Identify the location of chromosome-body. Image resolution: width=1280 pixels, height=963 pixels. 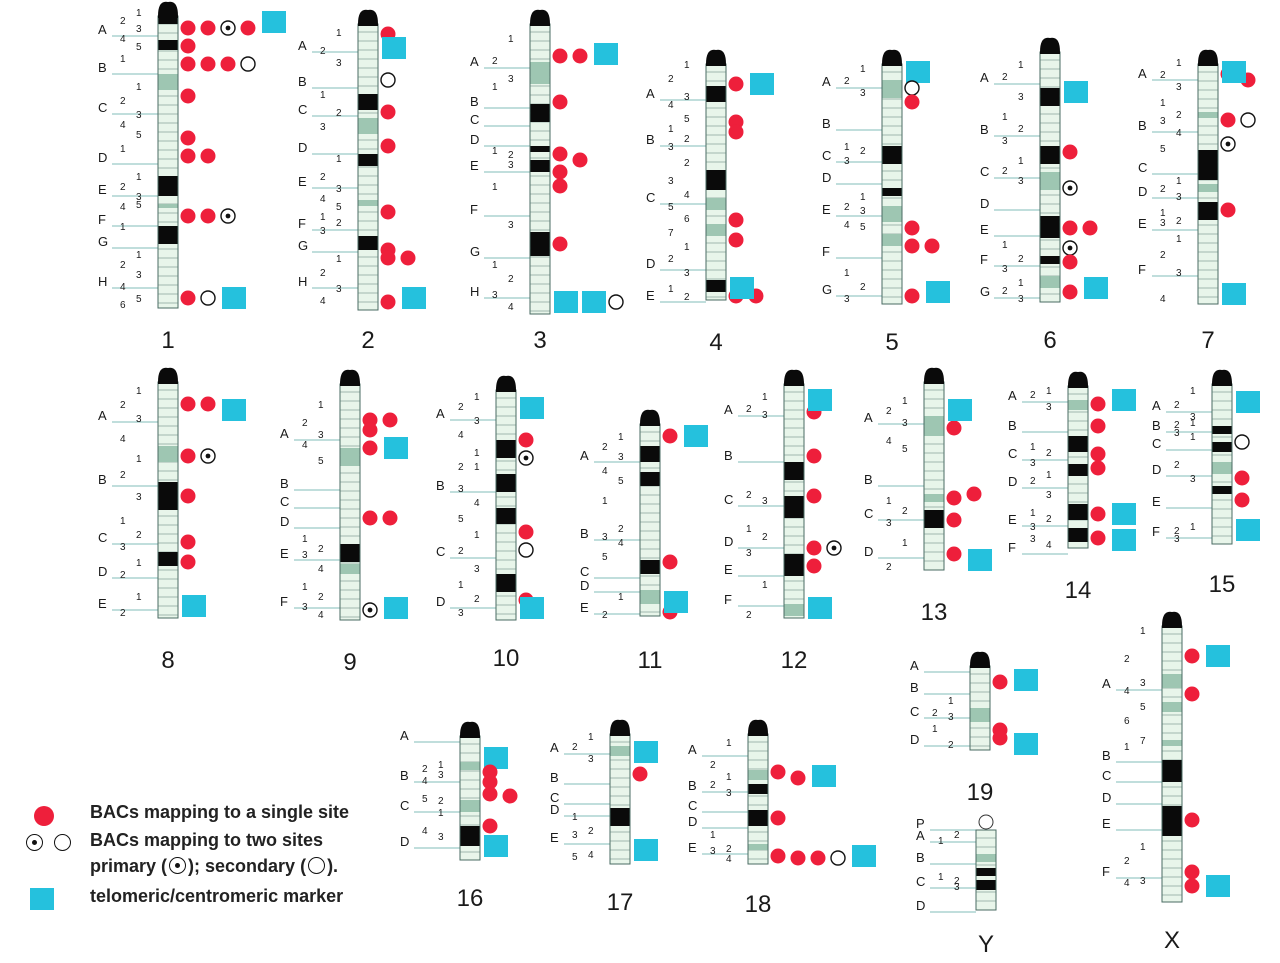
(892, 184).